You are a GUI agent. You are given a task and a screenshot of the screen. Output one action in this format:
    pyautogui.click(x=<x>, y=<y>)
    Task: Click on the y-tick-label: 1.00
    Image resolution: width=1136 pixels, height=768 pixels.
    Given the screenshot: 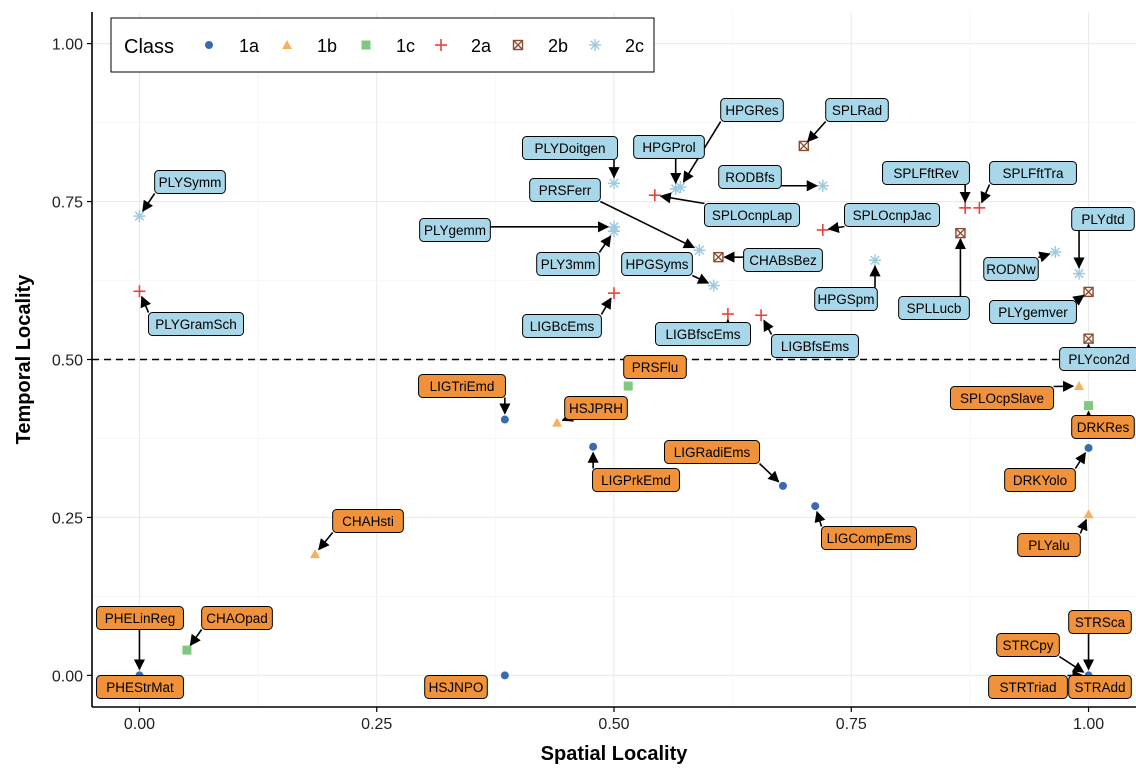 What is the action you would take?
    pyautogui.click(x=67, y=45)
    